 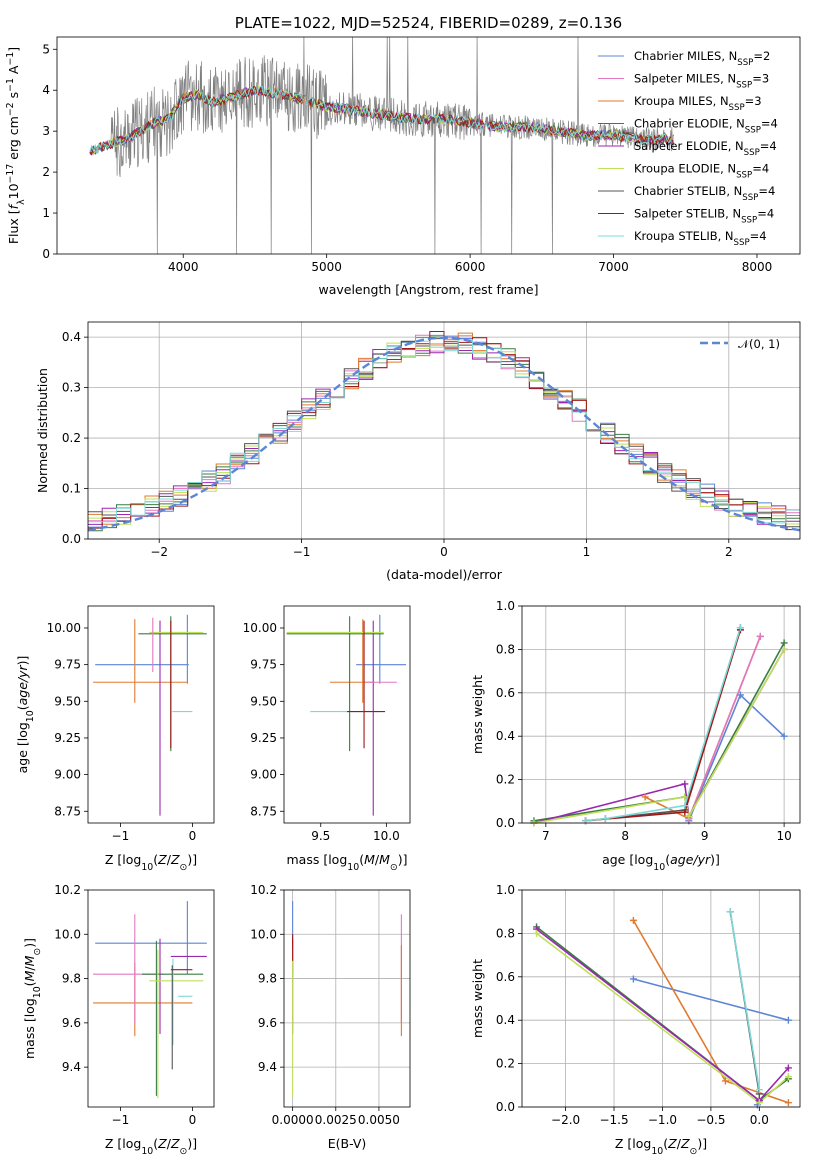 What do you see at coordinates (428, 289) in the screenshot?
I see `x-axis-label: wavelength [Angstrom, rest frame]` at bounding box center [428, 289].